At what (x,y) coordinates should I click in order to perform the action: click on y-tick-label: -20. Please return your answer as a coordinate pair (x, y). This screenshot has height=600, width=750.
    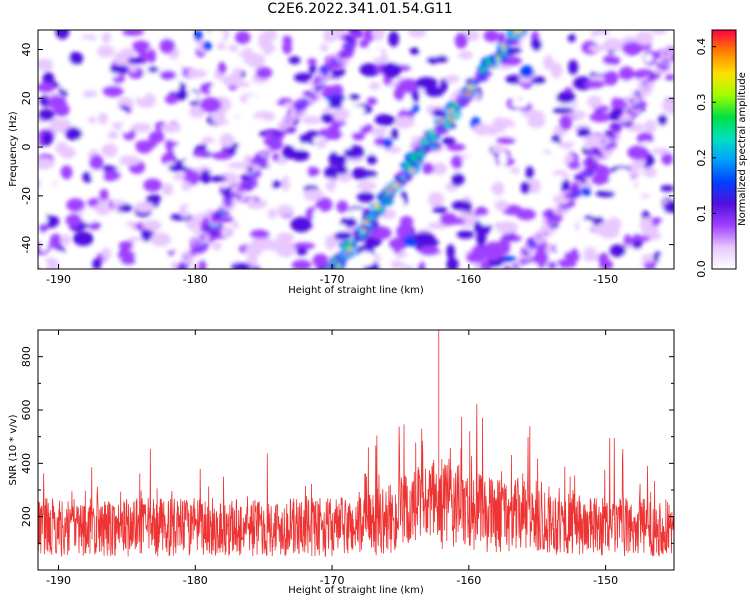
    Looking at the image, I should click on (26, 196).